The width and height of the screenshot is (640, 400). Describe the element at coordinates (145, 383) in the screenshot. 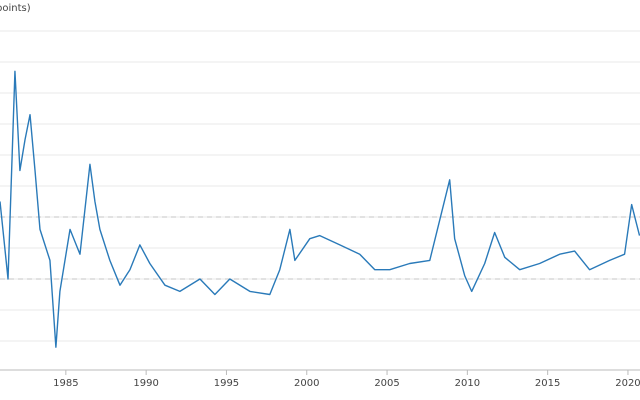

I see `x-tick-label: 1990` at that location.